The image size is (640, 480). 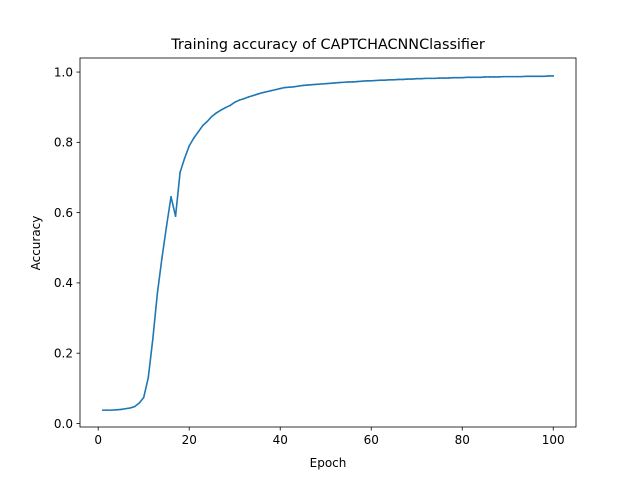 I want to click on x-axis-label: Epoch, so click(x=328, y=463).